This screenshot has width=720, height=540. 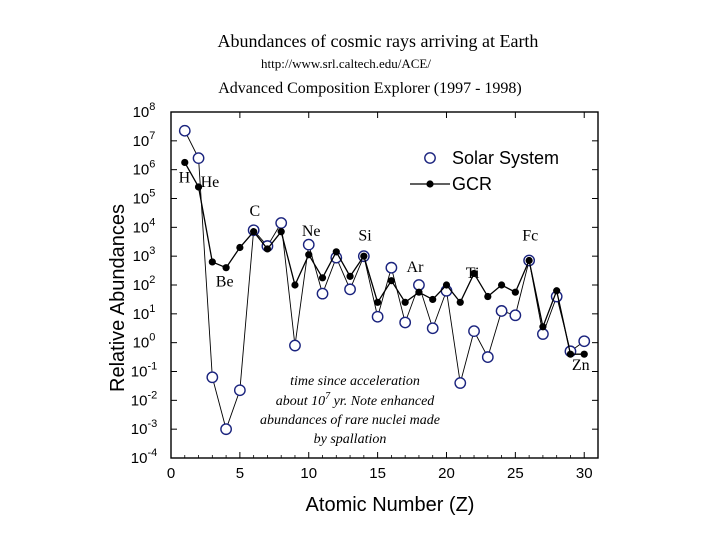 What do you see at coordinates (430, 184) in the screenshot?
I see `legend-gcr-marker` at bounding box center [430, 184].